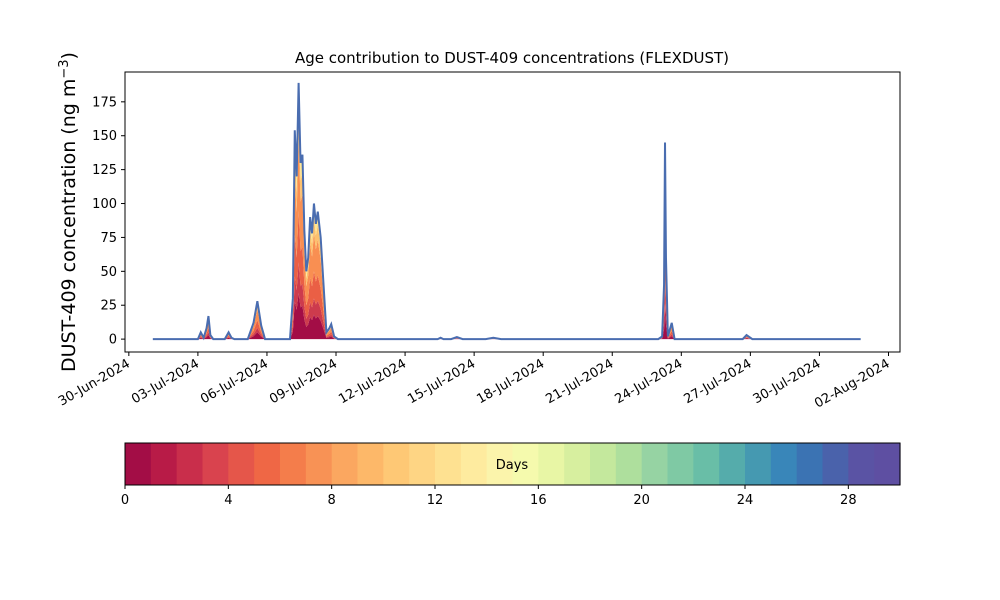 Image resolution: width=1000 pixels, height=600 pixels. What do you see at coordinates (64, 68) in the screenshot?
I see `y-axis-label-superscript: −3` at bounding box center [64, 68].